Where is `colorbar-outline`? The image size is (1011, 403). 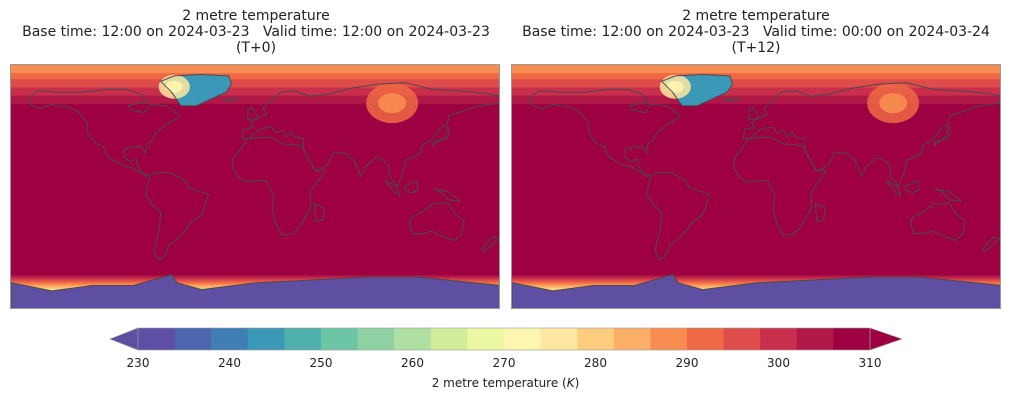
colorbar-outline is located at coordinates (504, 339).